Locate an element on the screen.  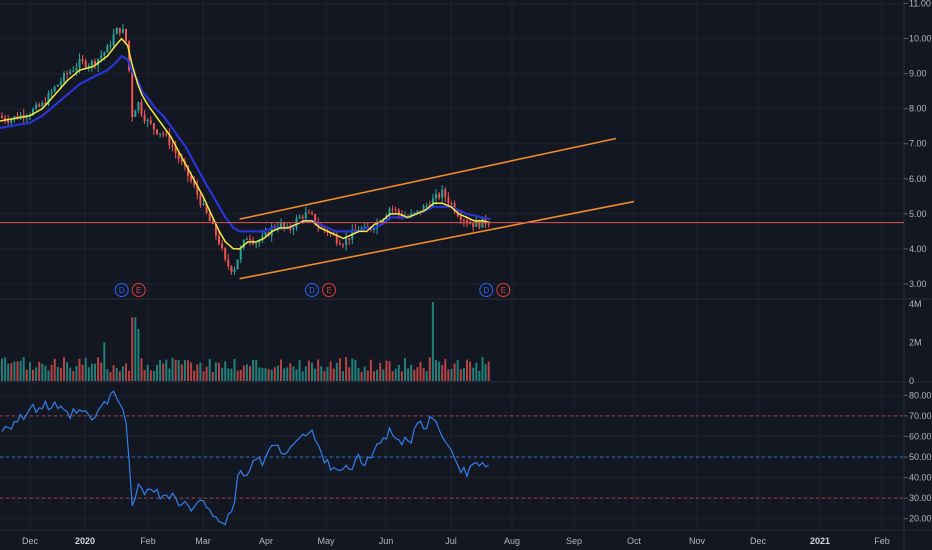
price-tick-label: 9.00 is located at coordinates (918, 74).